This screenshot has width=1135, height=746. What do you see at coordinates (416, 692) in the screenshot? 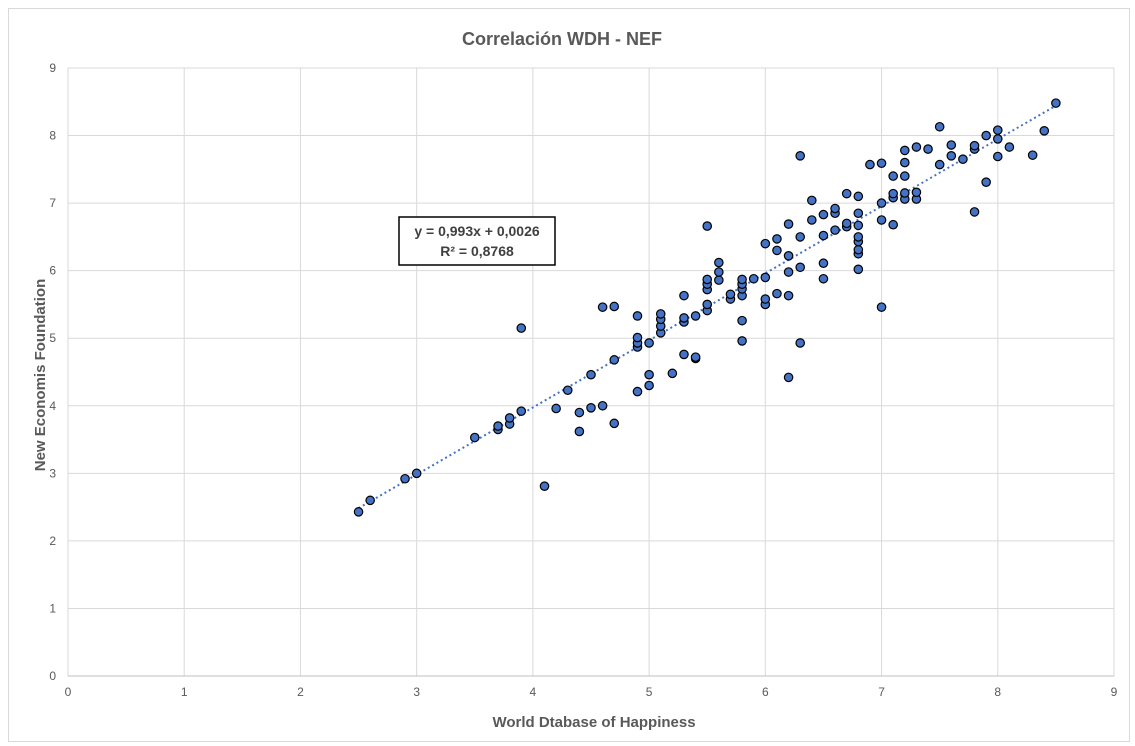
I see `x-tick-label: 3` at bounding box center [416, 692].